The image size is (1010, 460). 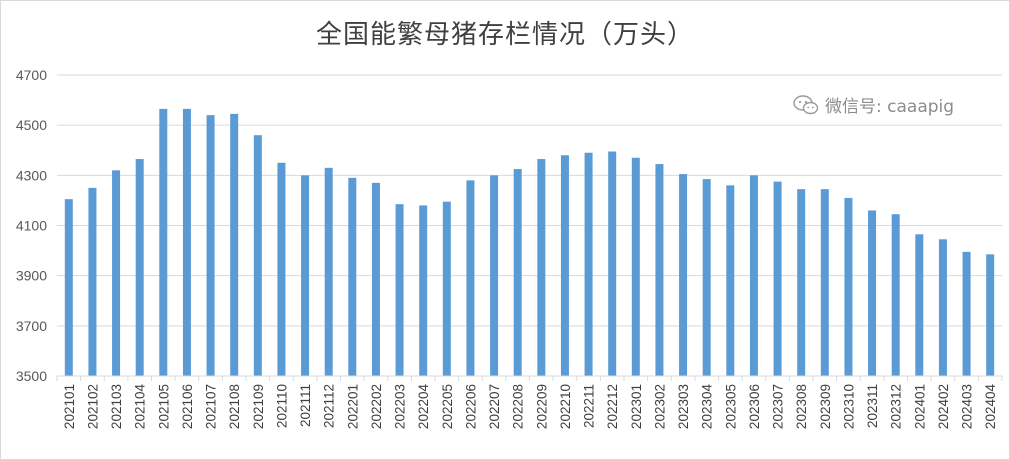 What do you see at coordinates (31, 326) in the screenshot?
I see `y-tick-label: 3700` at bounding box center [31, 326].